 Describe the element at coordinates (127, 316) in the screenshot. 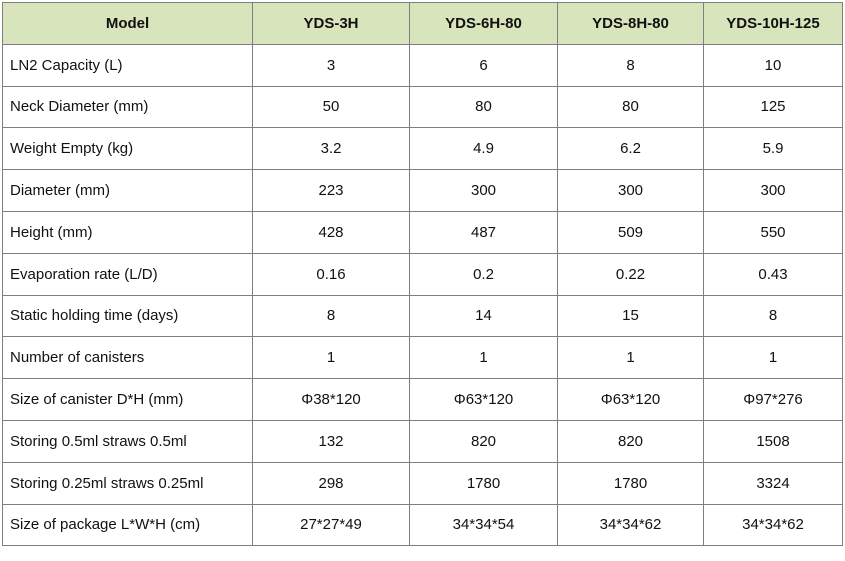

I see `row-label: Static holding time (days)` at that location.